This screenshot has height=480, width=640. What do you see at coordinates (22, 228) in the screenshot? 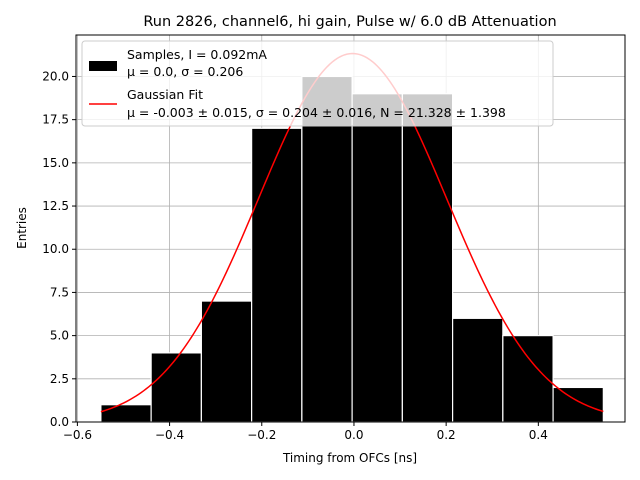
I see `y-axis-label: Entries` at bounding box center [22, 228].